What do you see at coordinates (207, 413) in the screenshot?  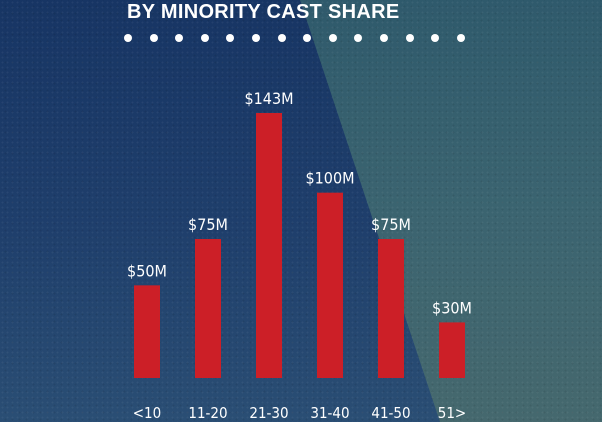 I see `x-tick-label: 11-20` at bounding box center [207, 413].